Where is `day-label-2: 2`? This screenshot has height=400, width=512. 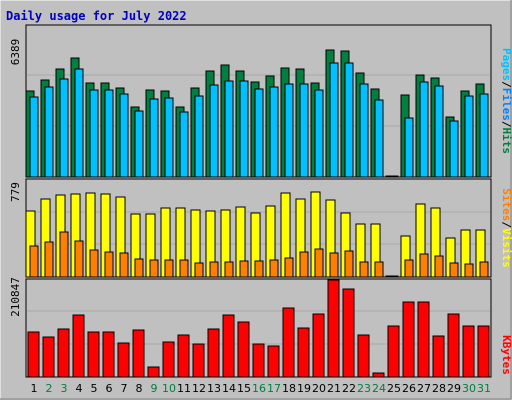
day-label-2: 2 is located at coordinates (49, 388).